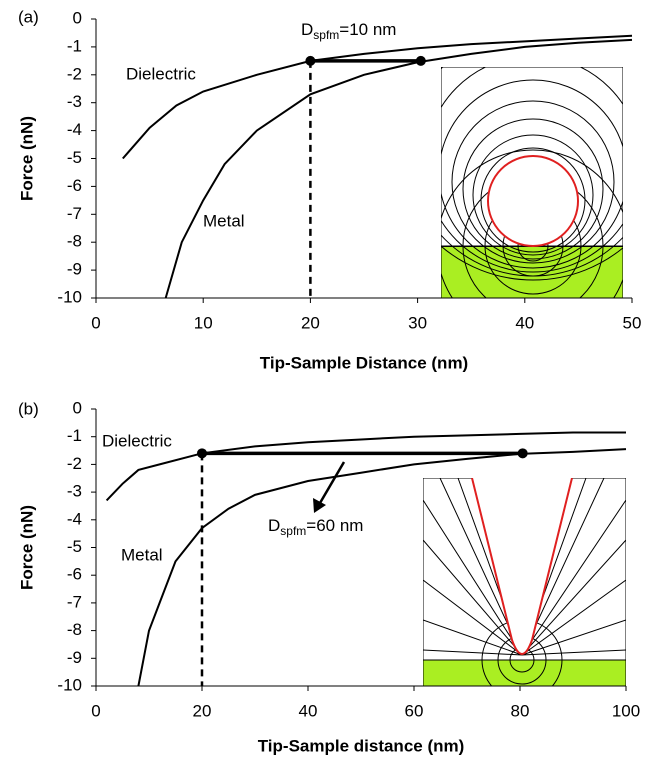  What do you see at coordinates (524, 582) in the screenshot?
I see `inset-b` at bounding box center [524, 582].